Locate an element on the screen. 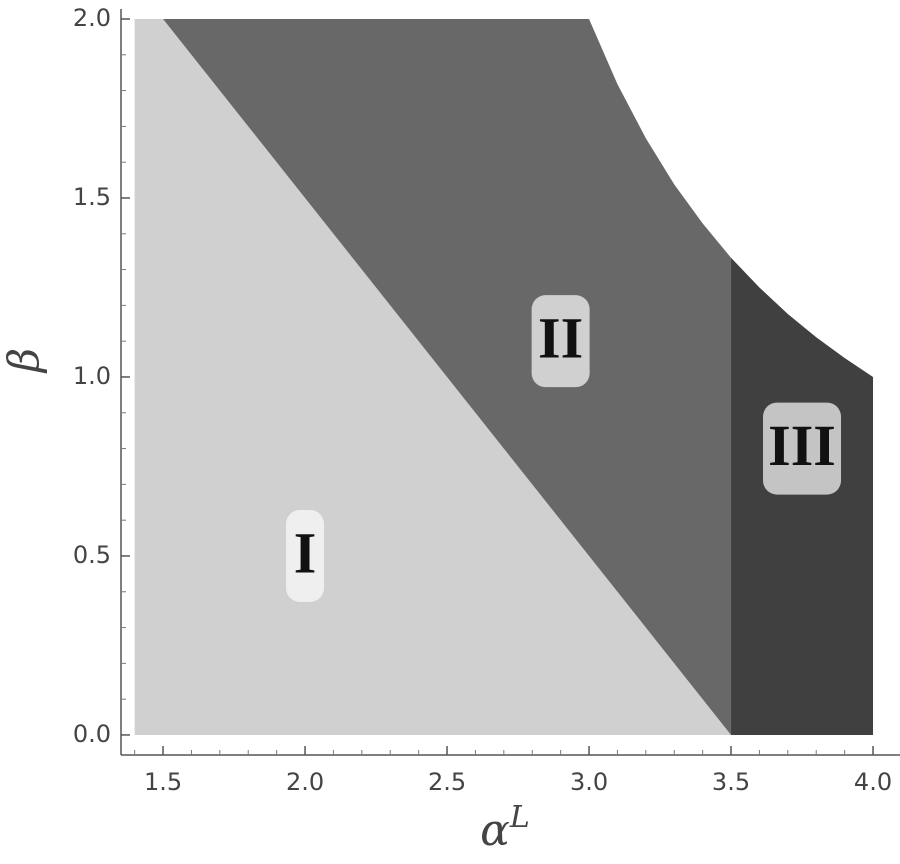 Image resolution: width=900 pixels, height=864 pixels. y-tick-label: 1.5 is located at coordinates (92, 197).